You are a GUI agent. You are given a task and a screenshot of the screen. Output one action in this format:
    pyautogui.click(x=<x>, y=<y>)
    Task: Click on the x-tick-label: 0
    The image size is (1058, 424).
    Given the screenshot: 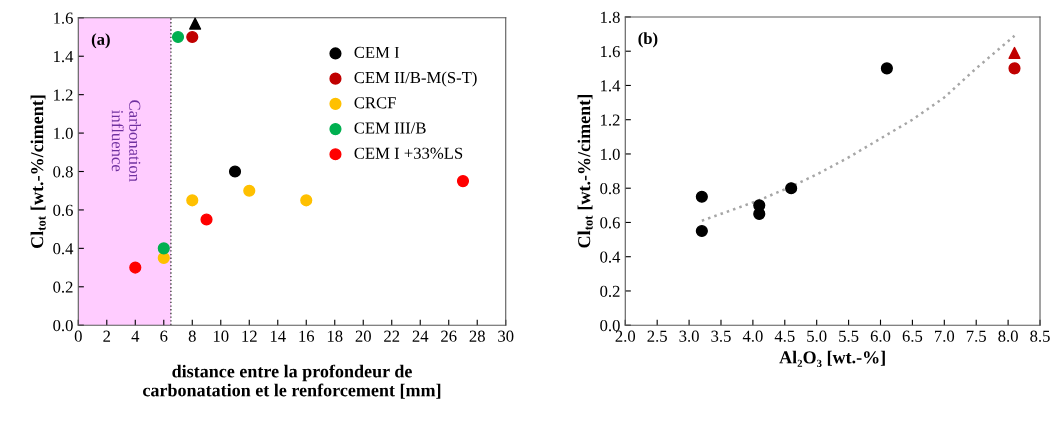 What is the action you would take?
    pyautogui.click(x=78, y=336)
    